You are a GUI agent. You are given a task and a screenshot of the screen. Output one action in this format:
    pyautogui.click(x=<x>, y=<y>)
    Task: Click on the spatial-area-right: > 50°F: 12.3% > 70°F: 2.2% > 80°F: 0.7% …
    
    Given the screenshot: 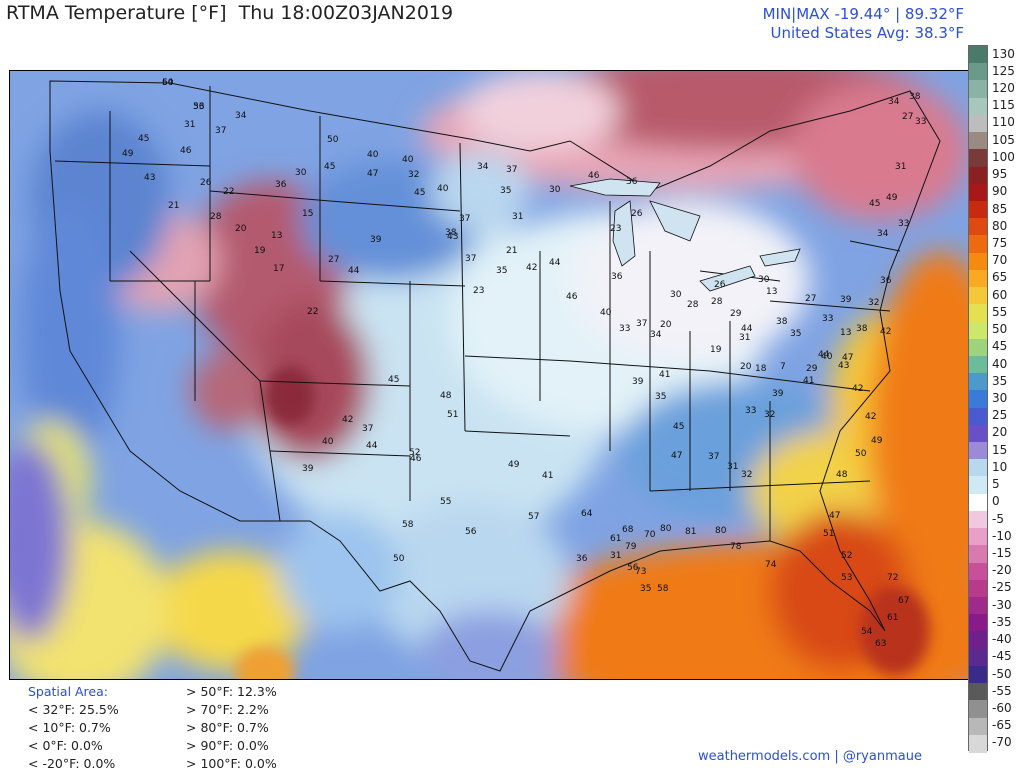 What is the action you would take?
    pyautogui.click(x=231, y=728)
    